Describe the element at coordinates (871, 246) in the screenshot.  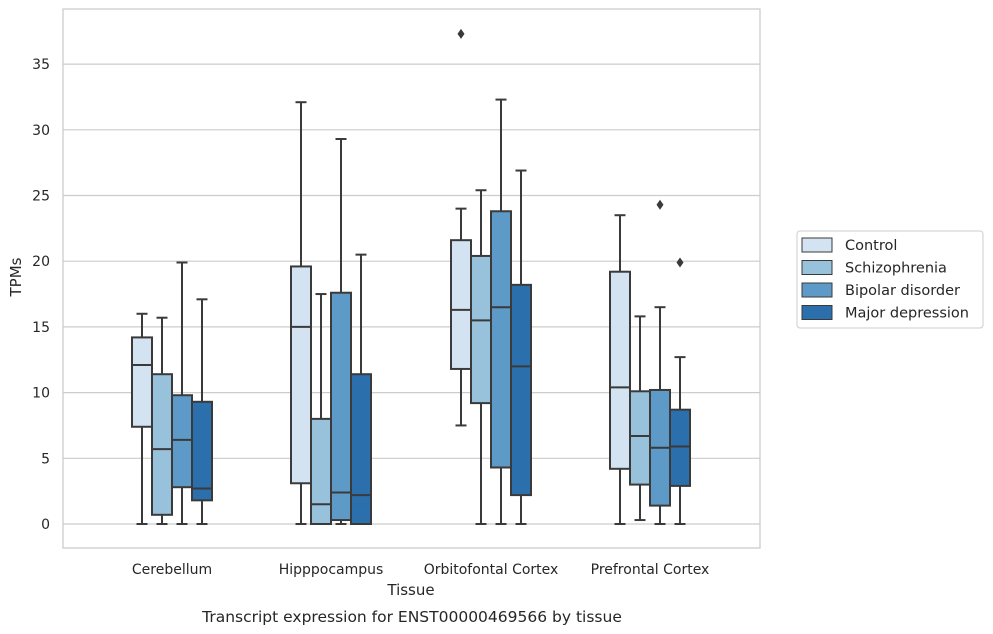
I see `legend-label: Control` at that location.